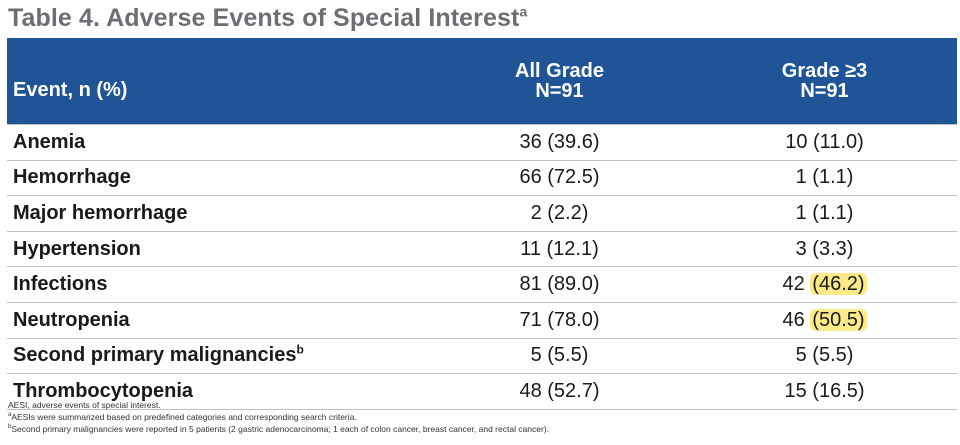  What do you see at coordinates (217, 142) in the screenshot?
I see `event-cell: Anemia` at bounding box center [217, 142].